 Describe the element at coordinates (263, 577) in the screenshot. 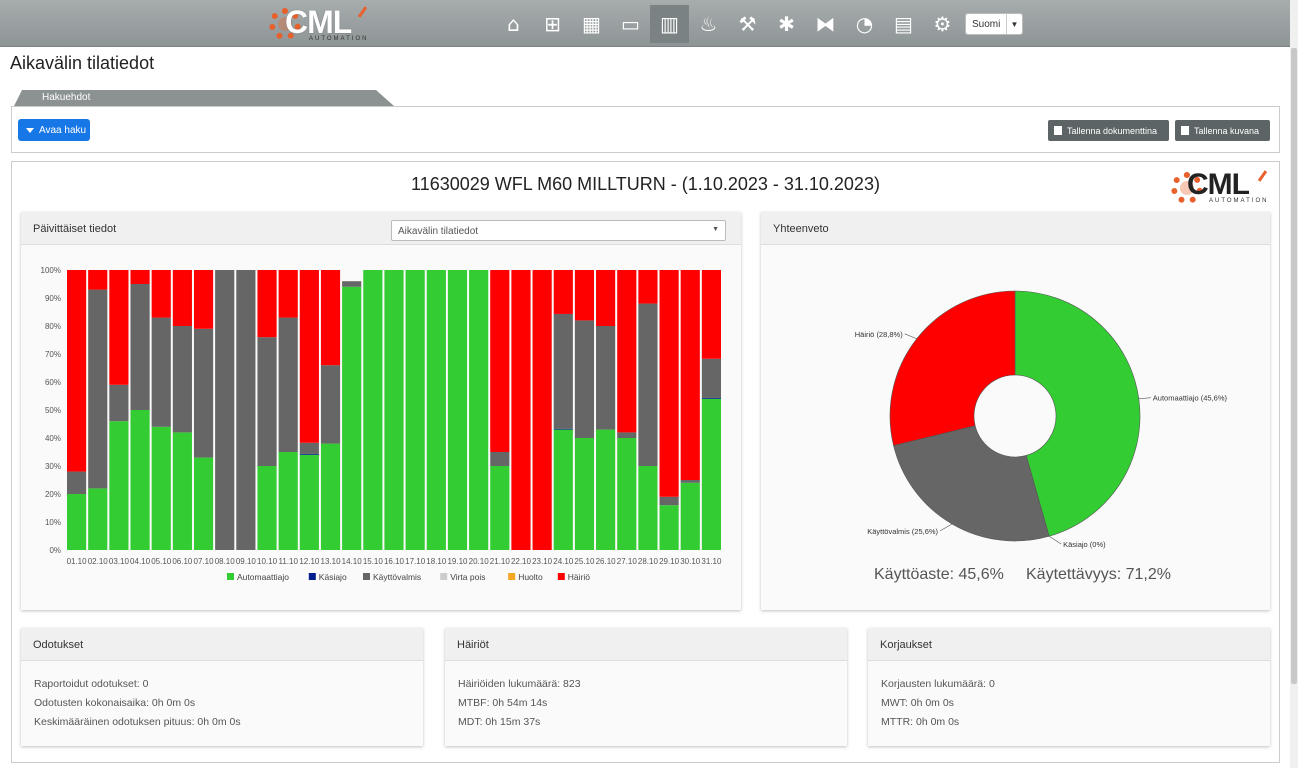

I see `legend-label: Automaattiajo` at that location.